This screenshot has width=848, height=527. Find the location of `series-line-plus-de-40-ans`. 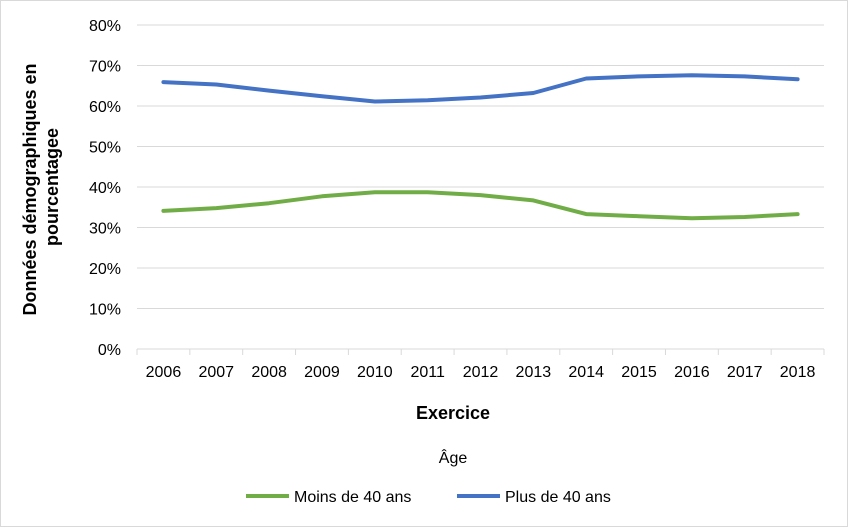

series-line-plus-de-40-ans is located at coordinates (480, 88).